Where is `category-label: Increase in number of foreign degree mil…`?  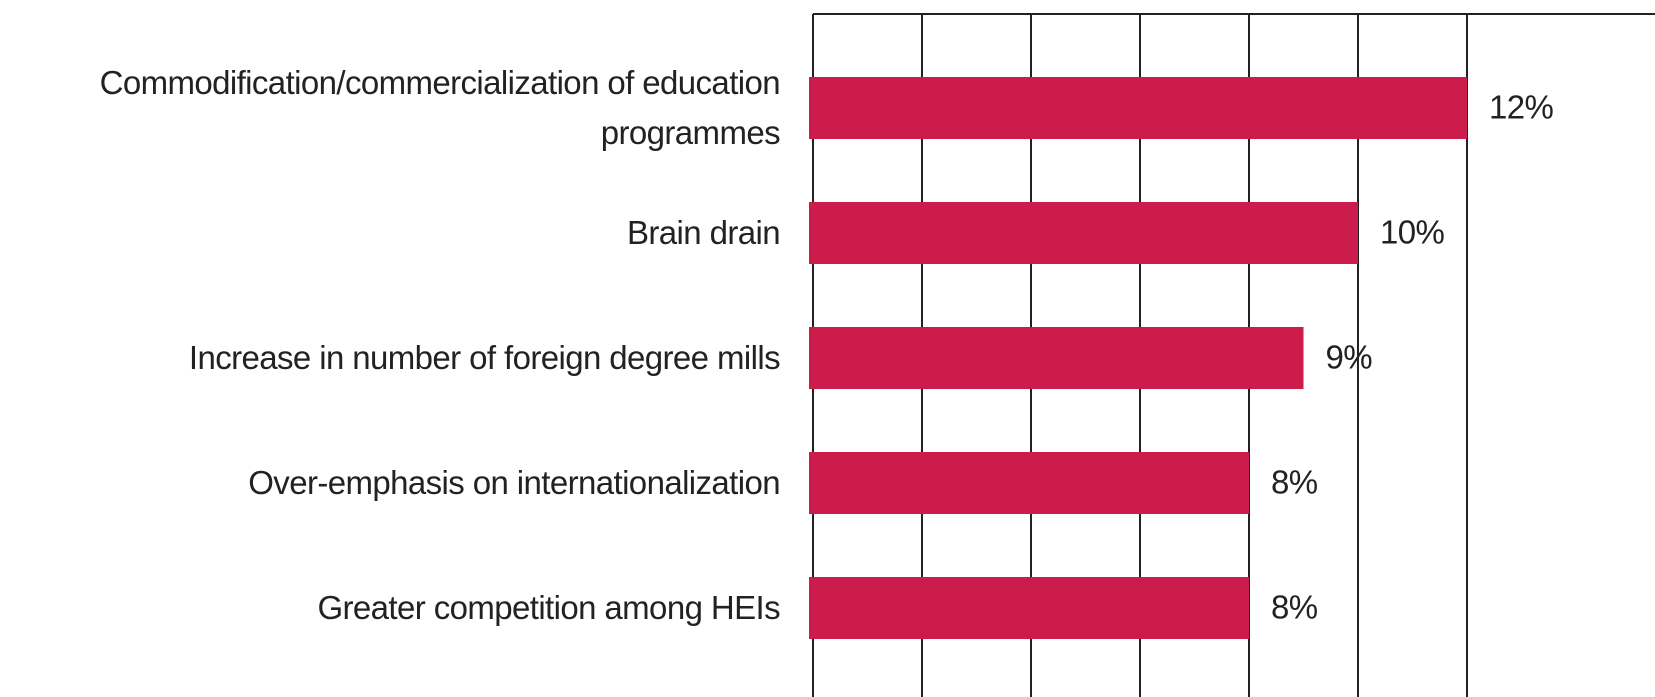 category-label: Increase in number of foreign degree mil… is located at coordinates (484, 357).